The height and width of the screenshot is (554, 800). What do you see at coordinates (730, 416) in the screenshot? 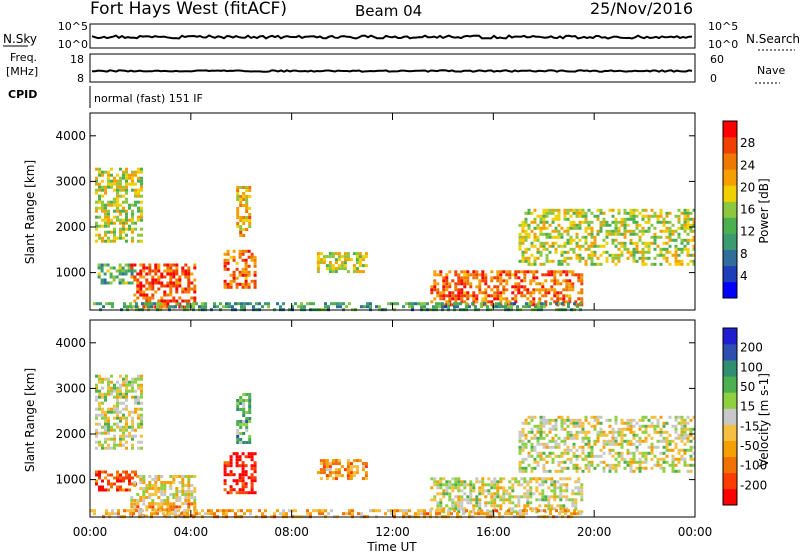
I see `colorbar-swatch` at bounding box center [730, 416].